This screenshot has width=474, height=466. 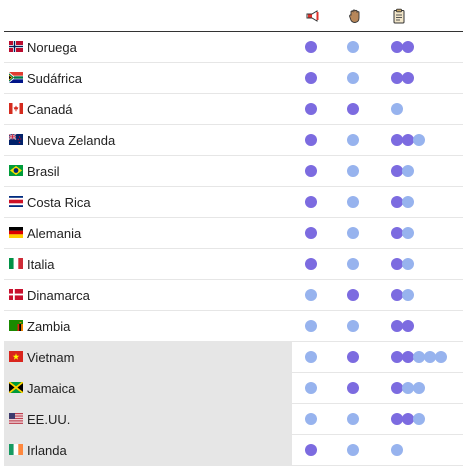 What do you see at coordinates (355, 16) in the screenshot?
I see `hand-icon` at bounding box center [355, 16].